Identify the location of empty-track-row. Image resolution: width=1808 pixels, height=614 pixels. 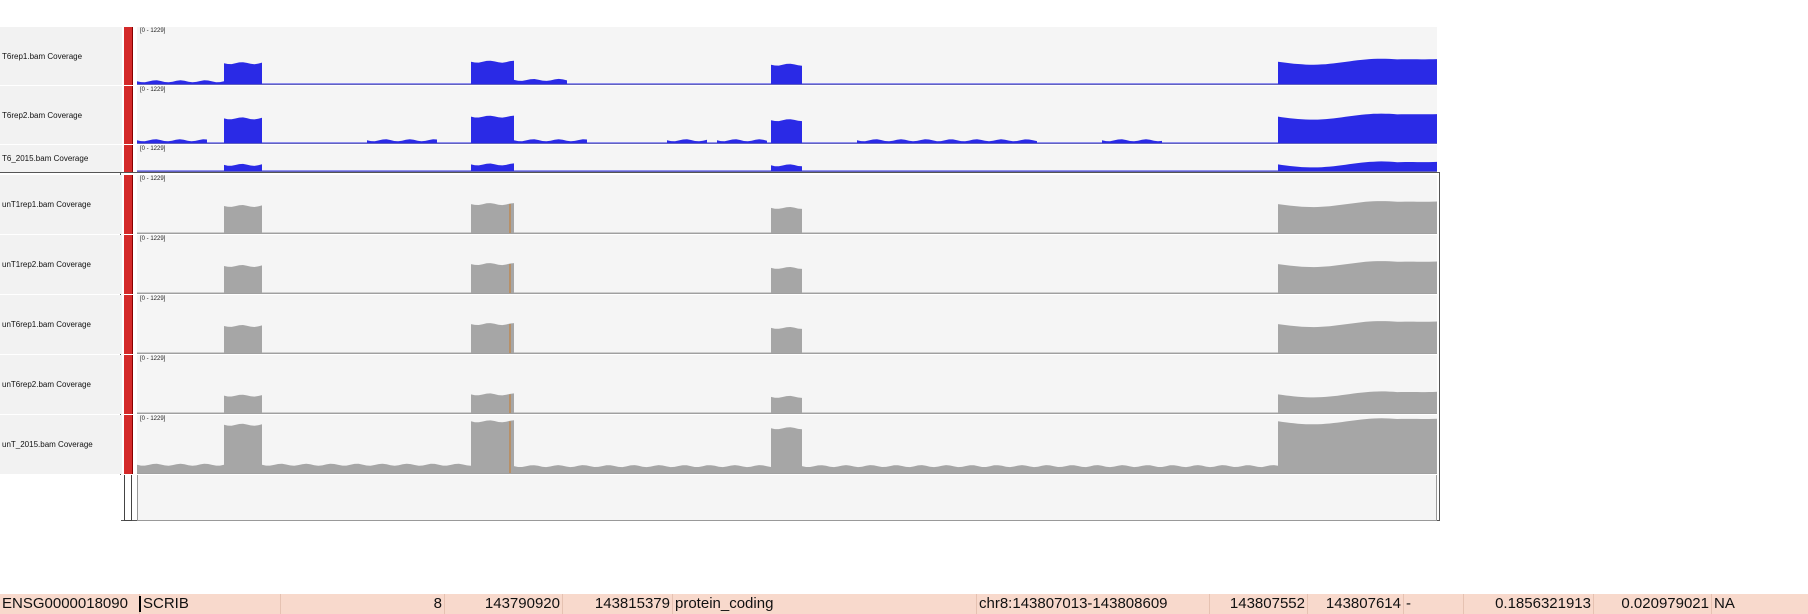
(720, 498).